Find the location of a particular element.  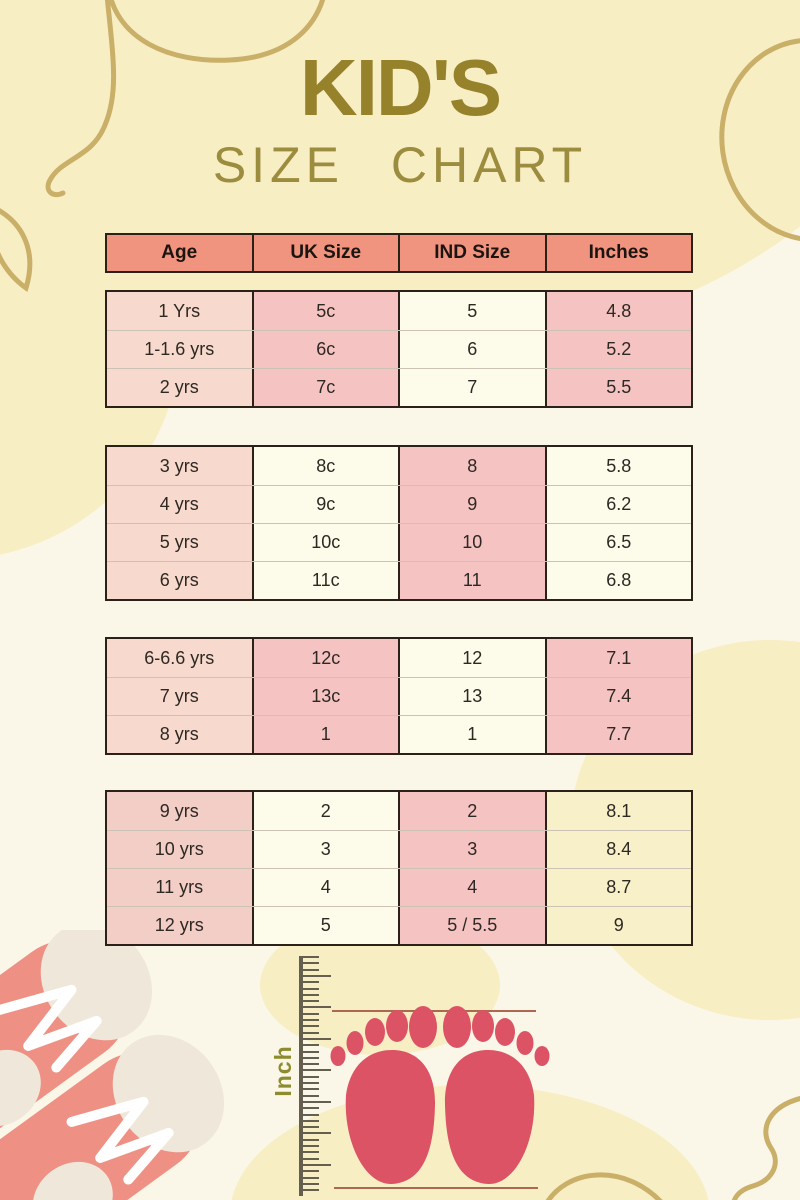

cell-ind-size: 1 is located at coordinates (471, 734).